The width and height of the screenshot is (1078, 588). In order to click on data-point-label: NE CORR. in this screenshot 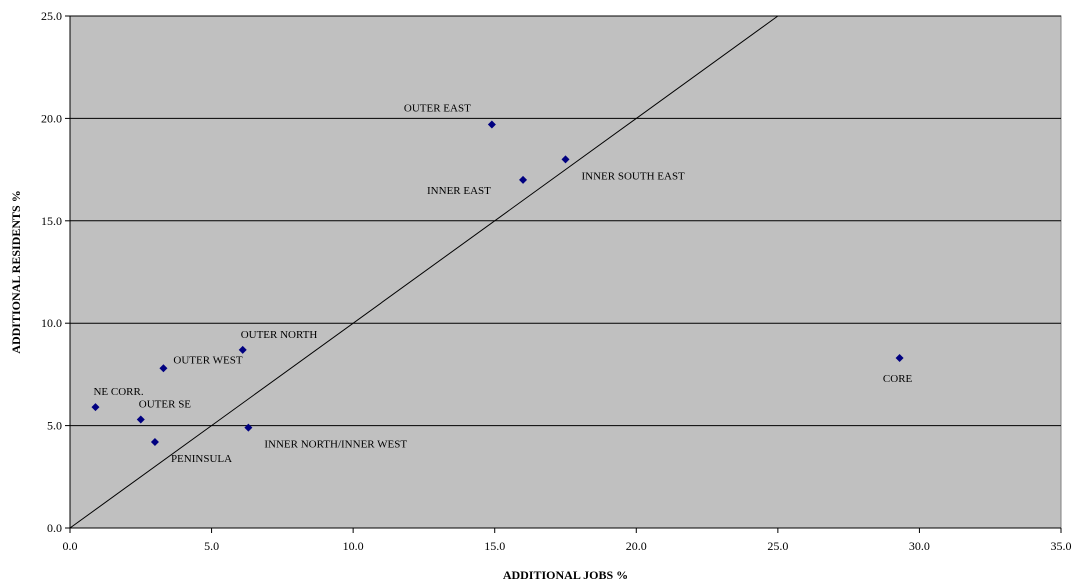, I will do `click(118, 392)`.